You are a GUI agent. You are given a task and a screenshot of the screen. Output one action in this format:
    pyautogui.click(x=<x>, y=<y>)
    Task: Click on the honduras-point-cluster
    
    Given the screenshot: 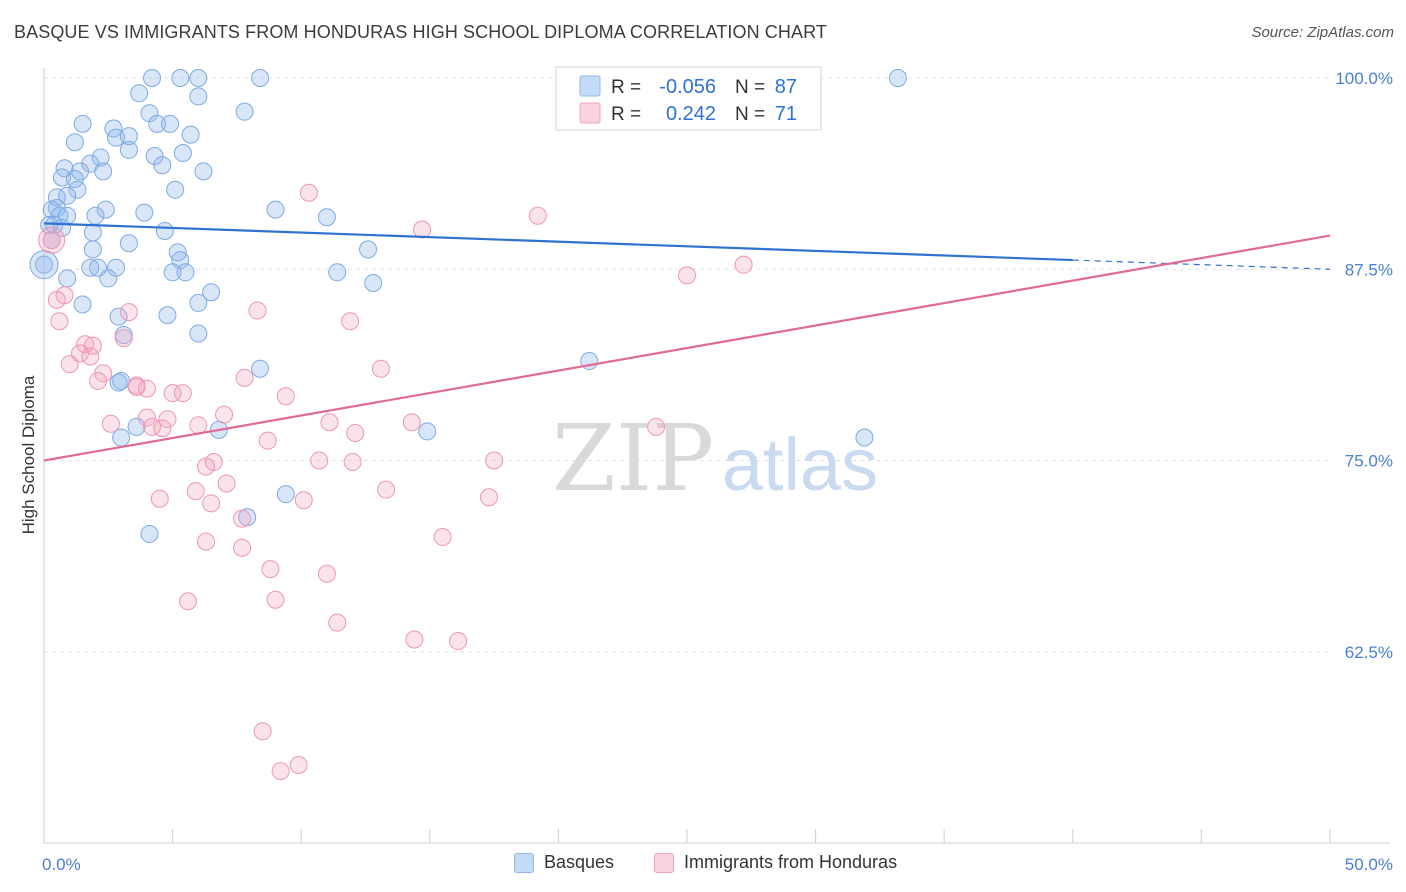 What is the action you would take?
    pyautogui.click(x=52, y=240)
    